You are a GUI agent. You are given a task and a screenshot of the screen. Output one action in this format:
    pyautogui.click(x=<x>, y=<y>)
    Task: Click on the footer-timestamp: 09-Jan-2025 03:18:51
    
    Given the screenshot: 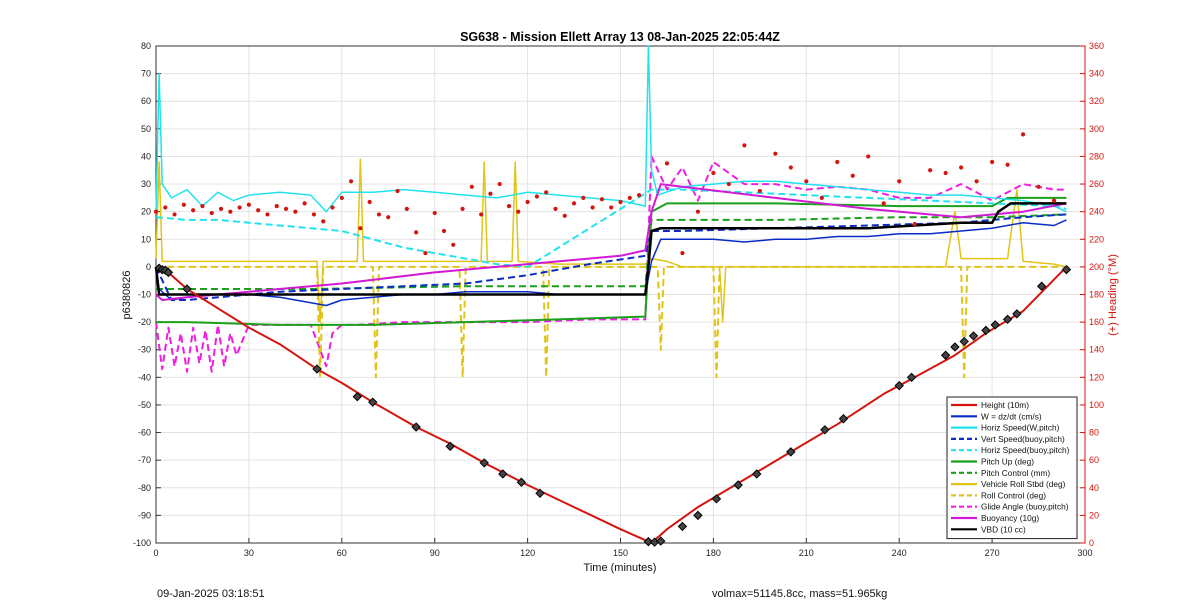 What is the action you would take?
    pyautogui.click(x=211, y=594)
    